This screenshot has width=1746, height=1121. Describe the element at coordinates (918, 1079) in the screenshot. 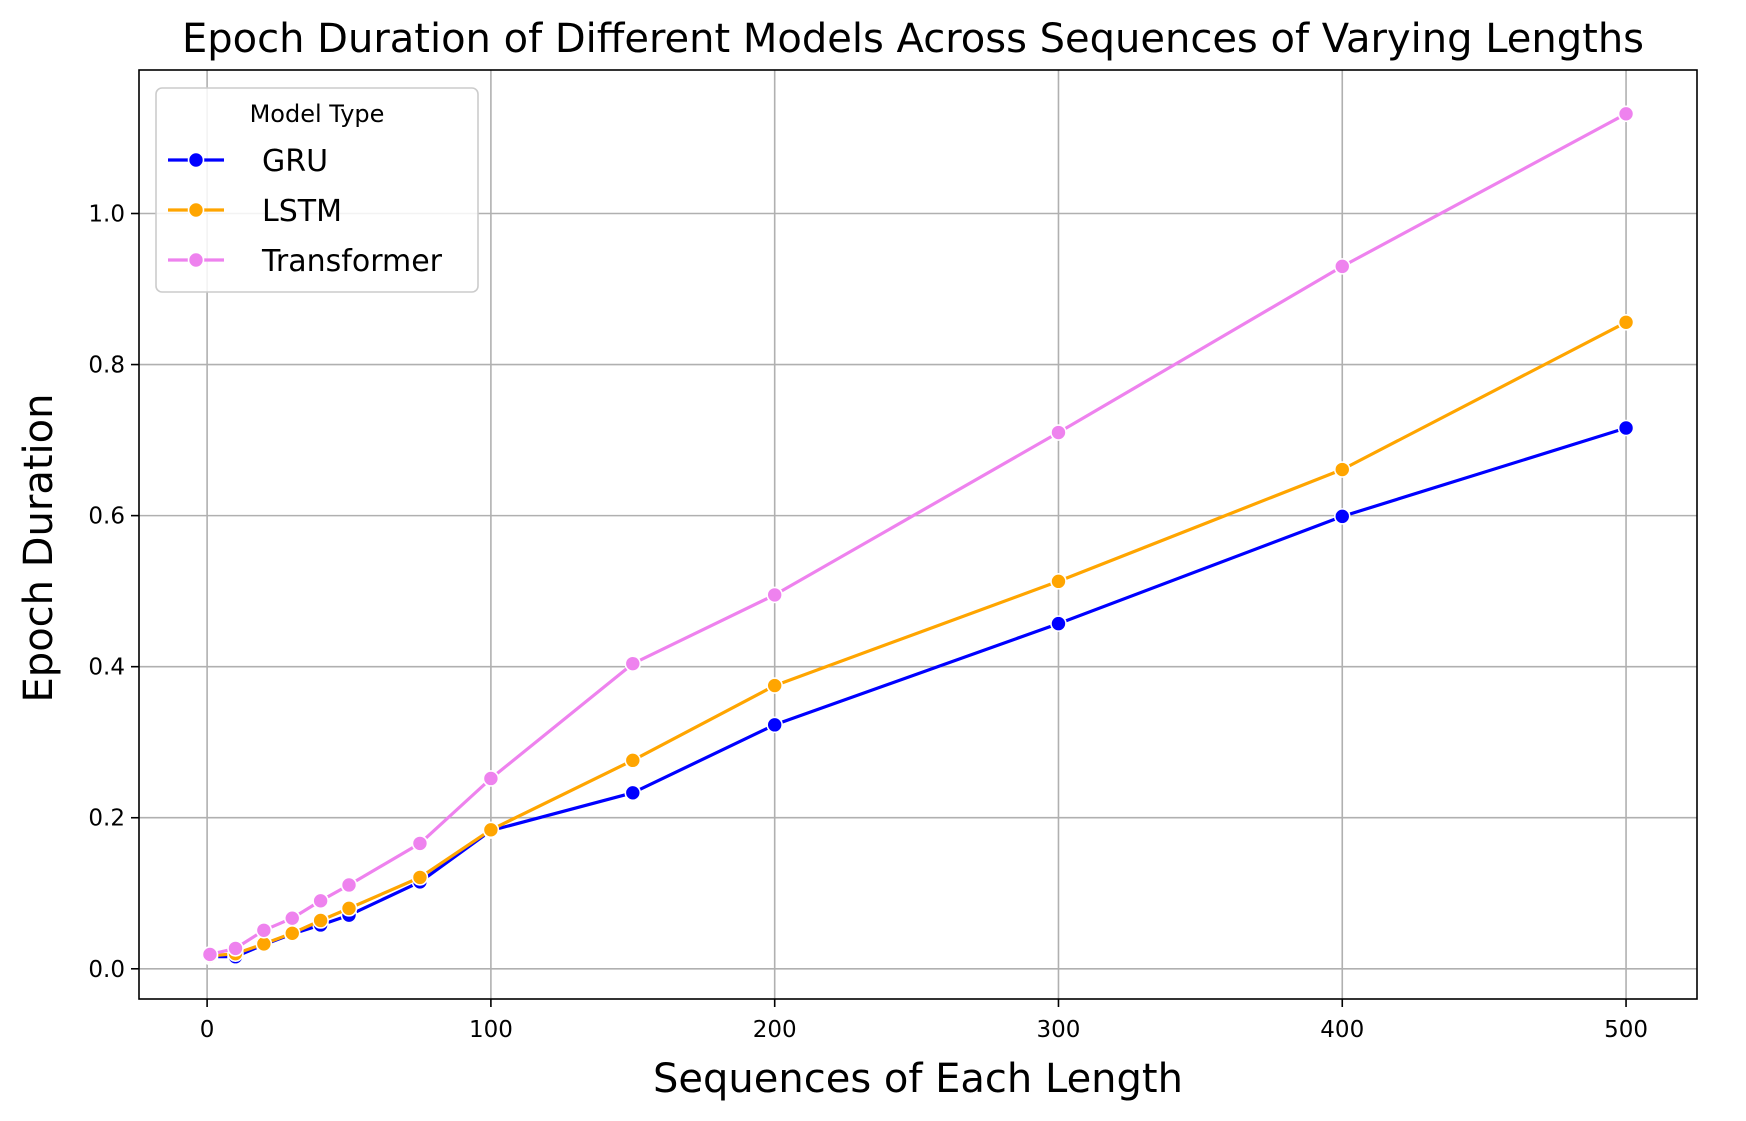

I see `x-axis-label: Sequences of Each Length` at that location.